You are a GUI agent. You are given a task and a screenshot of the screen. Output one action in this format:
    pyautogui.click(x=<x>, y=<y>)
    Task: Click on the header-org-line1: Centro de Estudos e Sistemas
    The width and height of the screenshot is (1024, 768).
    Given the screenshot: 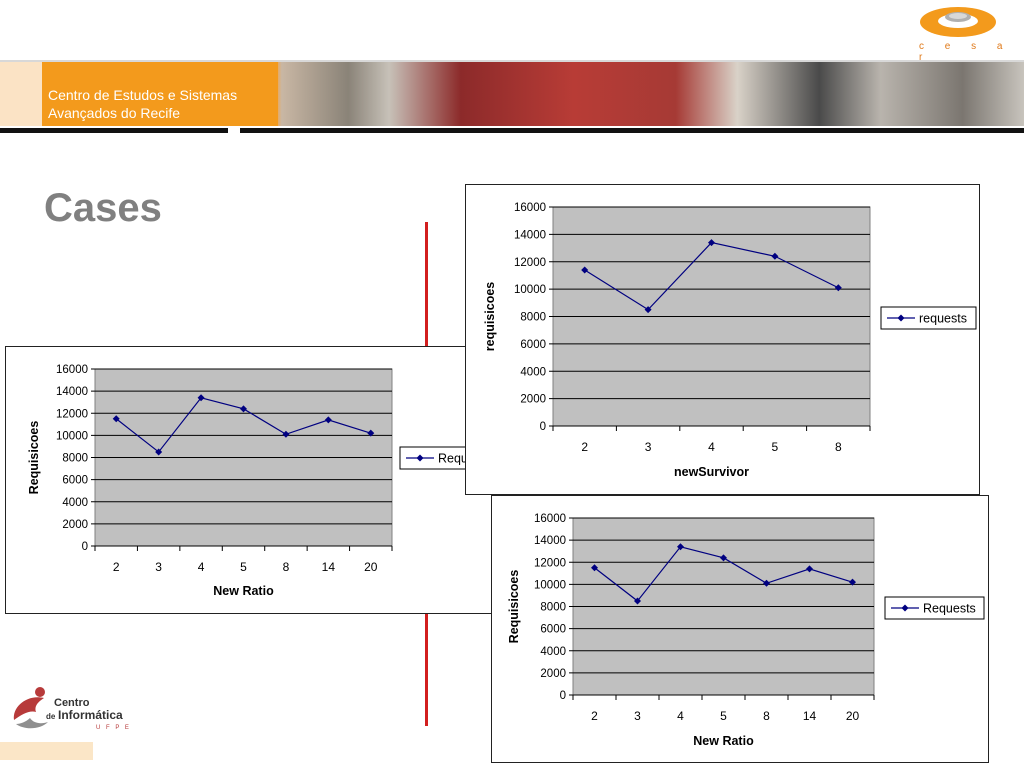 What is the action you would take?
    pyautogui.click(x=143, y=95)
    